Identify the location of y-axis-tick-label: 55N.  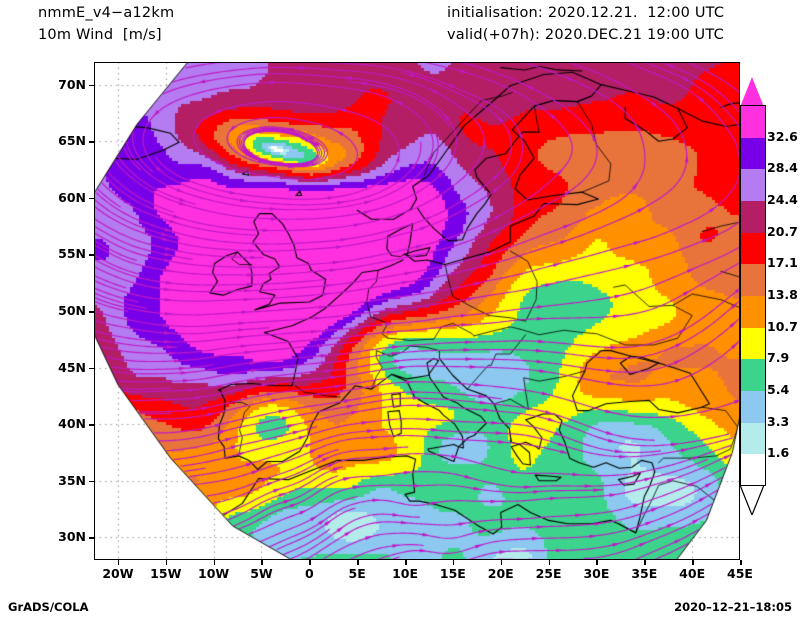
(72, 254).